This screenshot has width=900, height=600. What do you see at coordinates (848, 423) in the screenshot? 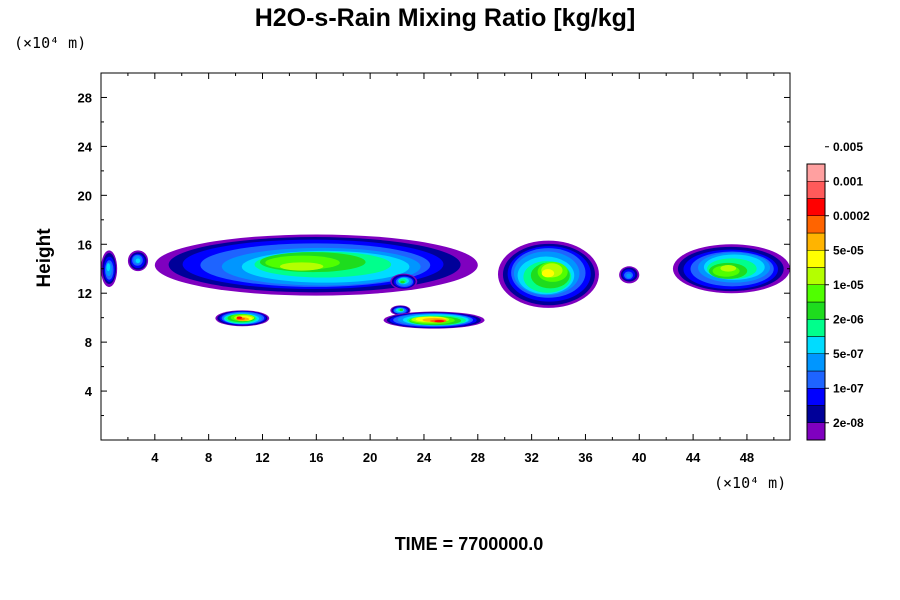
I see `legend-label: 2e-08` at bounding box center [848, 423].